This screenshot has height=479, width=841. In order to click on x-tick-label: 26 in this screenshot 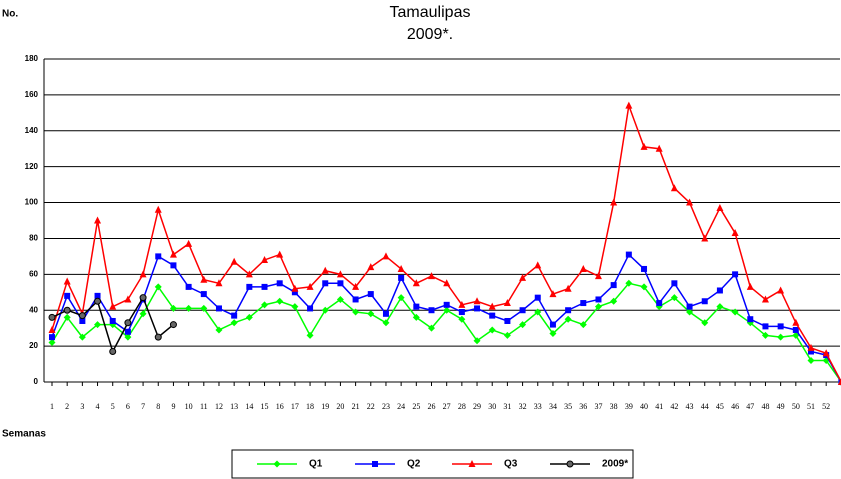, I will do `click(432, 406)`.